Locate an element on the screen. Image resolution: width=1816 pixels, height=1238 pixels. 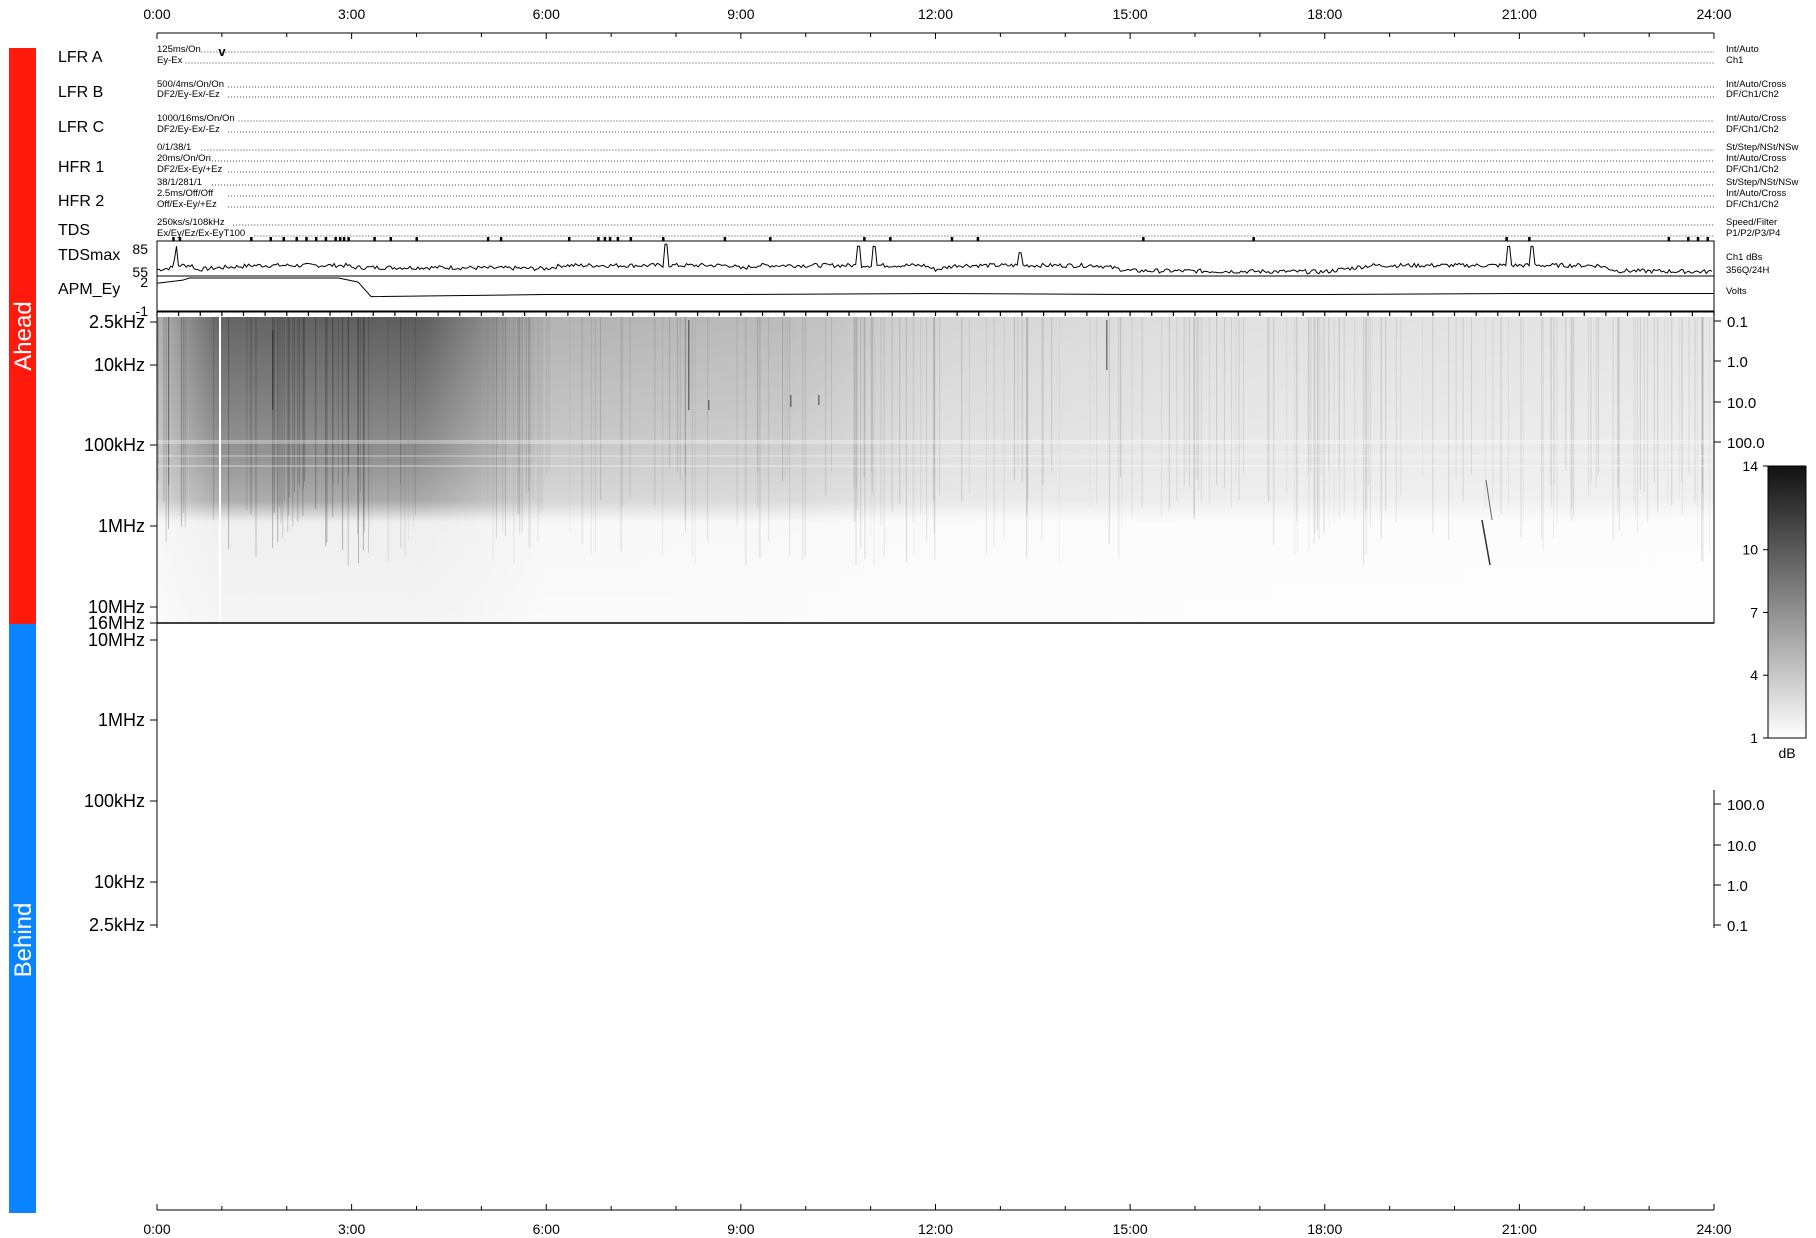
behind-right-tick-2: 1.0 is located at coordinates (1737, 886).